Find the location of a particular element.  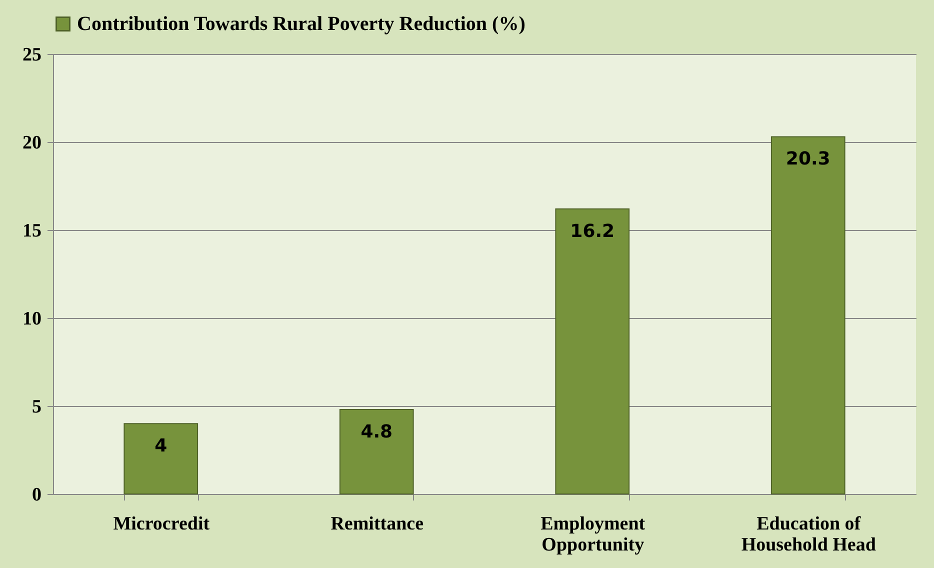

y-tick-label: 0 is located at coordinates (37, 495).